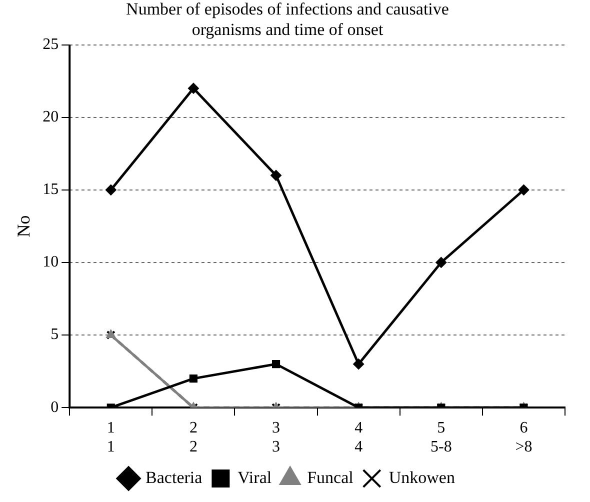 This screenshot has height=502, width=590. I want to click on y-tick-label: 10, so click(50, 262).